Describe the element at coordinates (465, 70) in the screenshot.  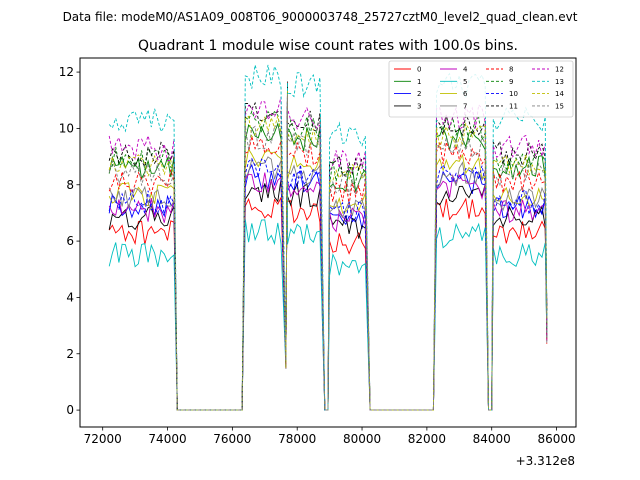
I see `legend-label-4: 4` at that location.